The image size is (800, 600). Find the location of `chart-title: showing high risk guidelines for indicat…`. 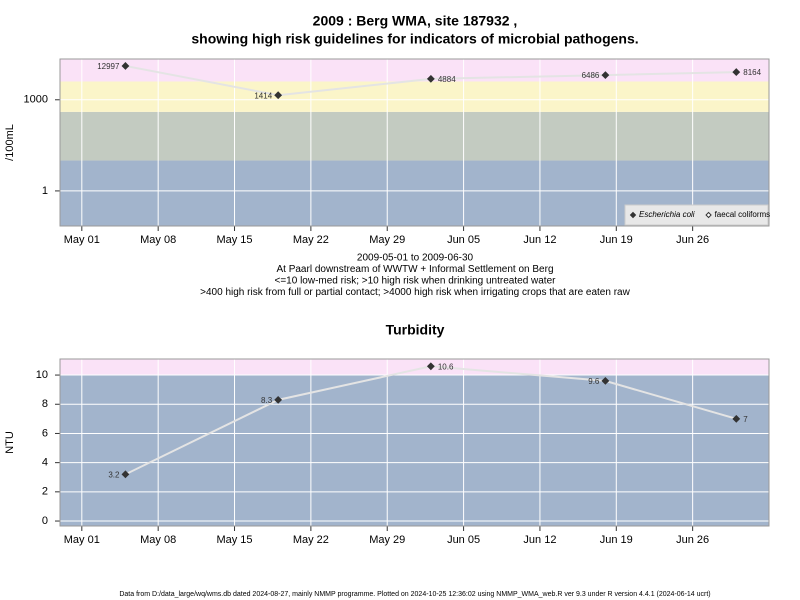

chart-title: showing high risk guidelines for indicat… is located at coordinates (414, 39).